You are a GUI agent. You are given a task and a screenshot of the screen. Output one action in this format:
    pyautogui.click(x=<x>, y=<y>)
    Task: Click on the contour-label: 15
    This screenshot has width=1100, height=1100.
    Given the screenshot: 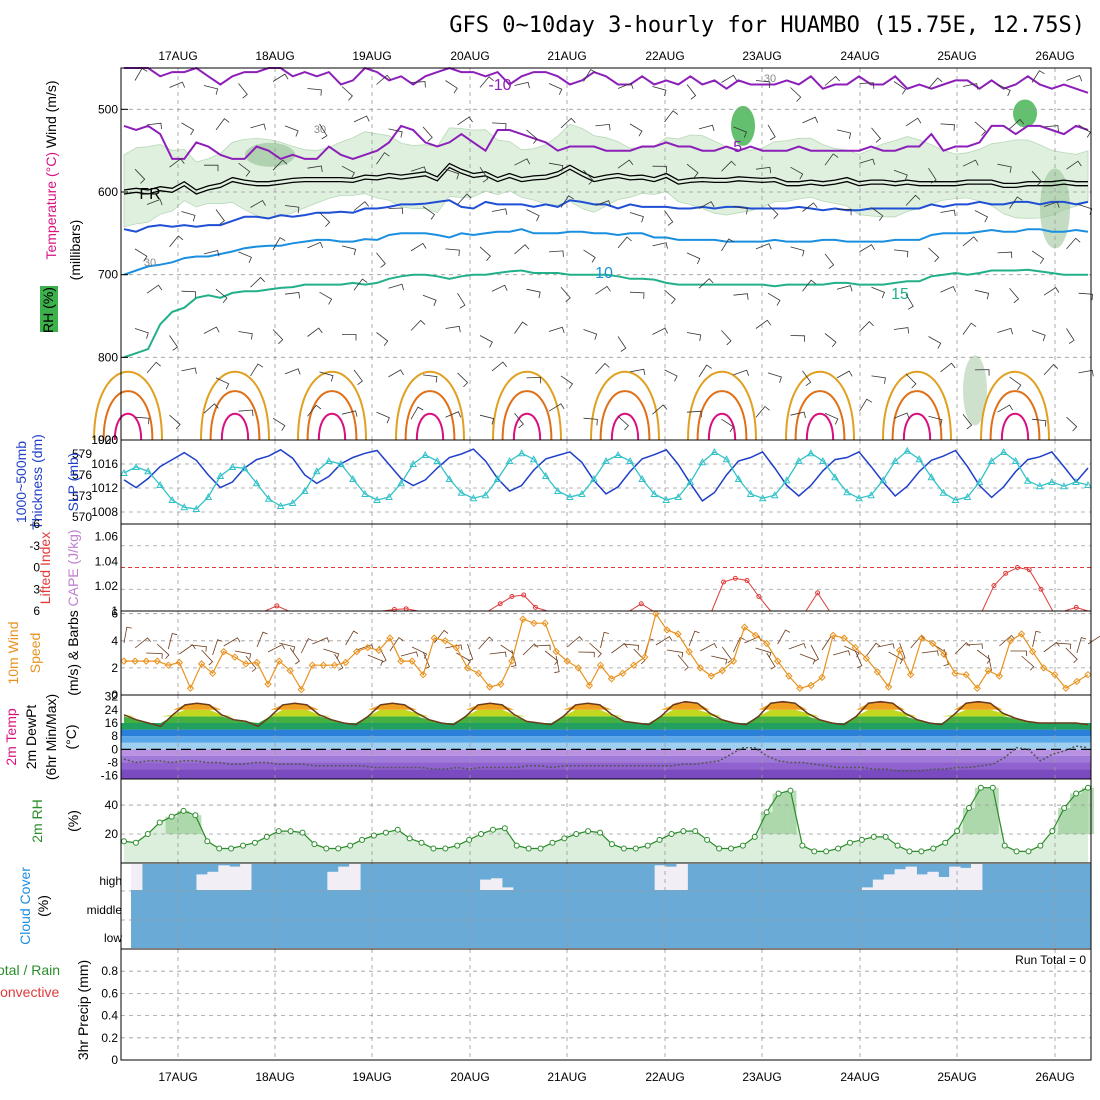 What is the action you would take?
    pyautogui.click(x=900, y=294)
    